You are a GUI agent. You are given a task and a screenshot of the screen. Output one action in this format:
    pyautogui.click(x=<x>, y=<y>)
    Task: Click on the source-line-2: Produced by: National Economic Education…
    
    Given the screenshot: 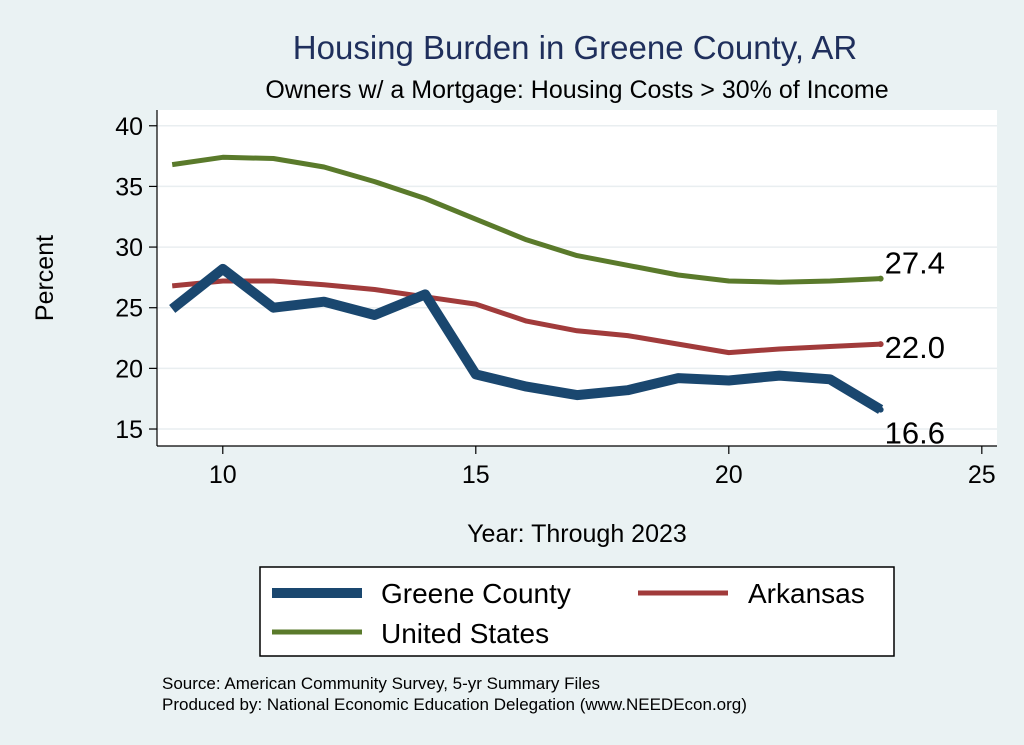 What is the action you would take?
    pyautogui.click(x=454, y=704)
    